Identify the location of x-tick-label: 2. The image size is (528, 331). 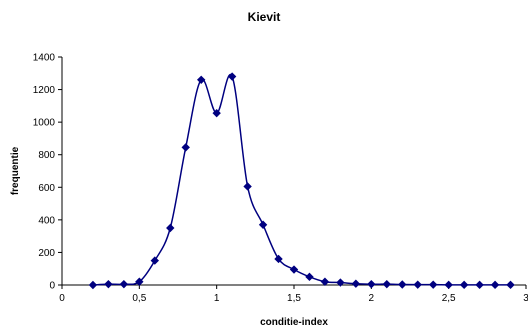
(372, 298).